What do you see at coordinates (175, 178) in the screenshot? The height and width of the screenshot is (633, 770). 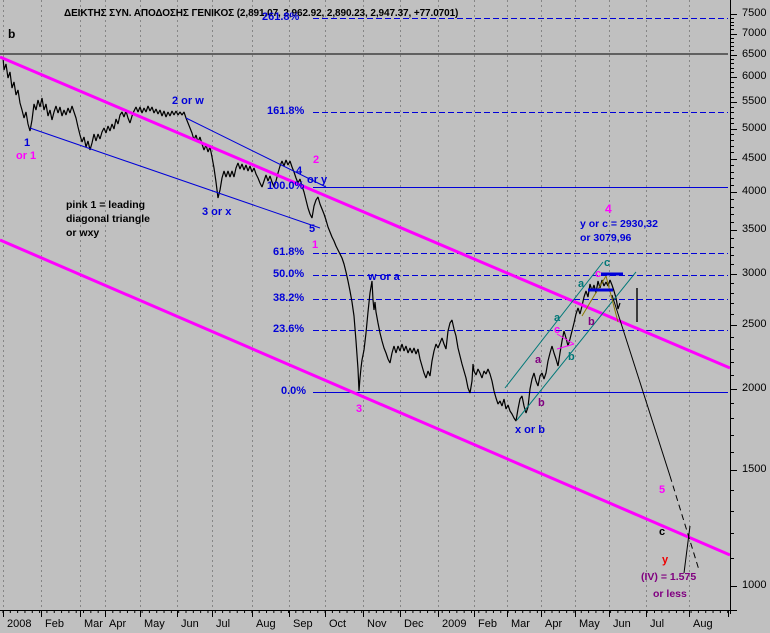 I see `blue-diagonal-lower` at bounding box center [175, 178].